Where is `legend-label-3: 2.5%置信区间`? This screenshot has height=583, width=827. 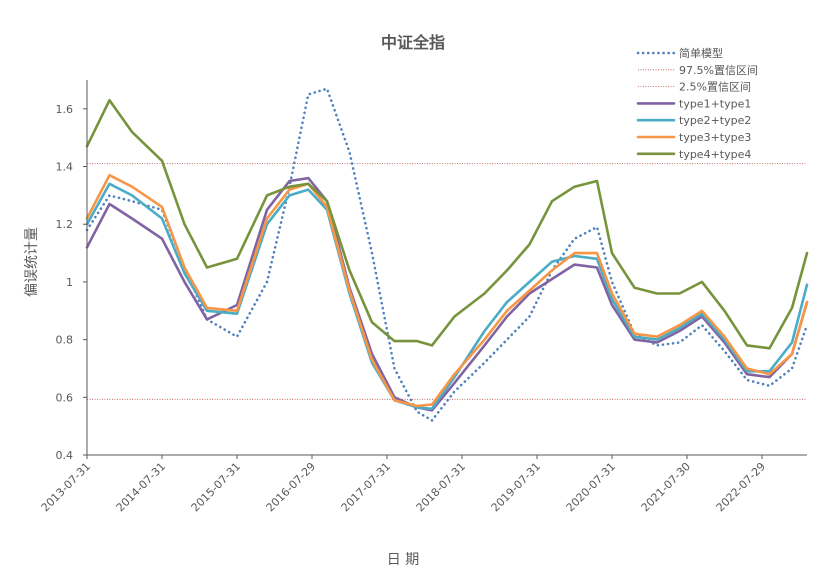 legend-label-3: 2.5%置信区间 is located at coordinates (715, 87).